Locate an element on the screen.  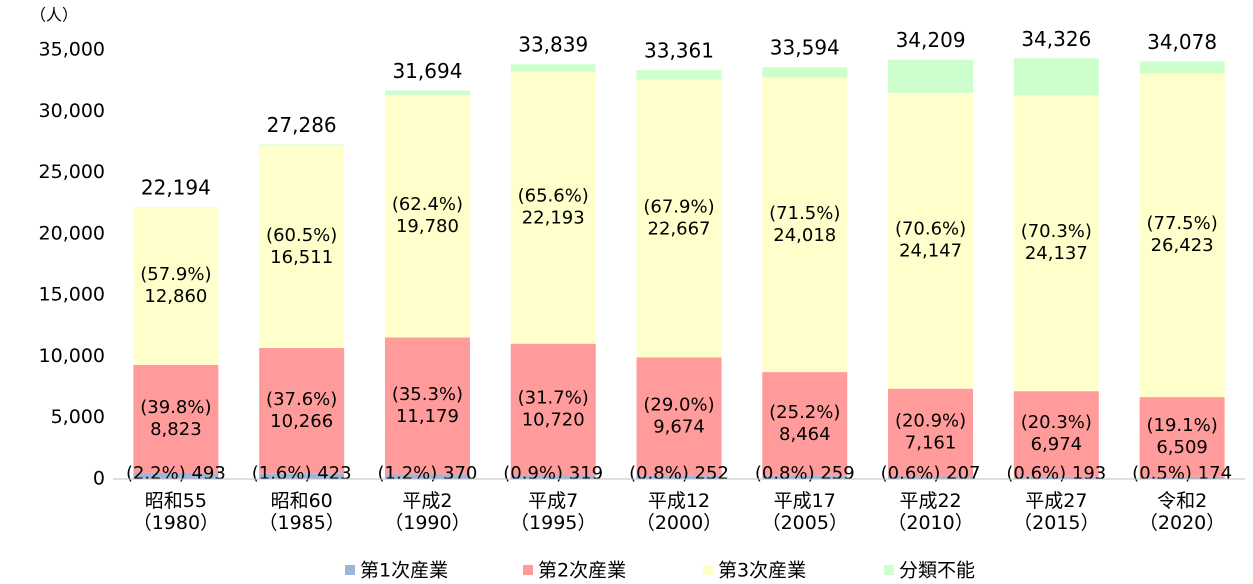
data-label: (57.9%) 12,860 is located at coordinates (175, 285).